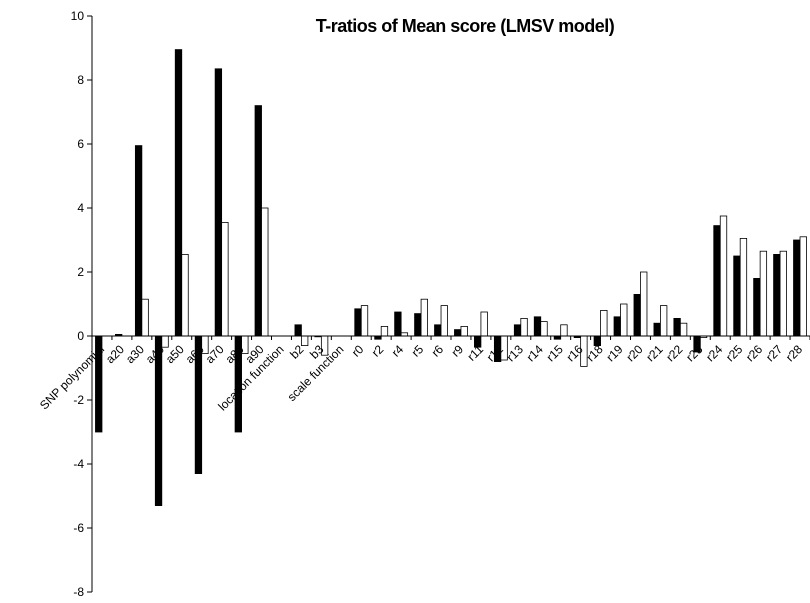  Describe the element at coordinates (743, 287) in the screenshot. I see `bar-series2-r25` at that location.